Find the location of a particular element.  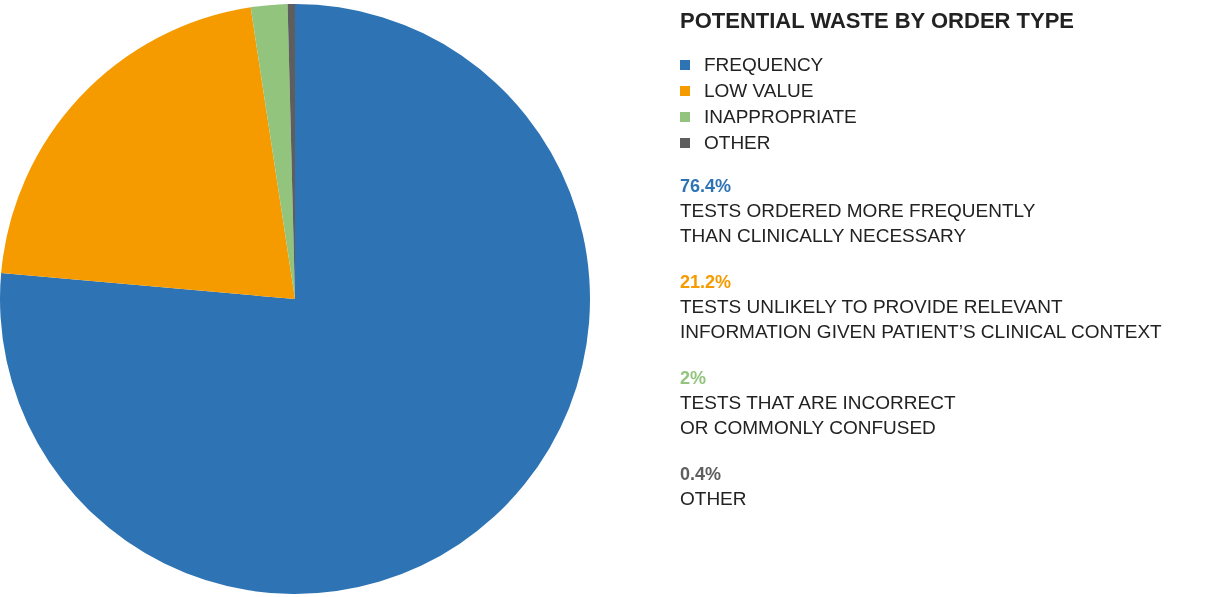

chart-title: POTENTIAL WASTE BY ORDER TYPE is located at coordinates (877, 21).